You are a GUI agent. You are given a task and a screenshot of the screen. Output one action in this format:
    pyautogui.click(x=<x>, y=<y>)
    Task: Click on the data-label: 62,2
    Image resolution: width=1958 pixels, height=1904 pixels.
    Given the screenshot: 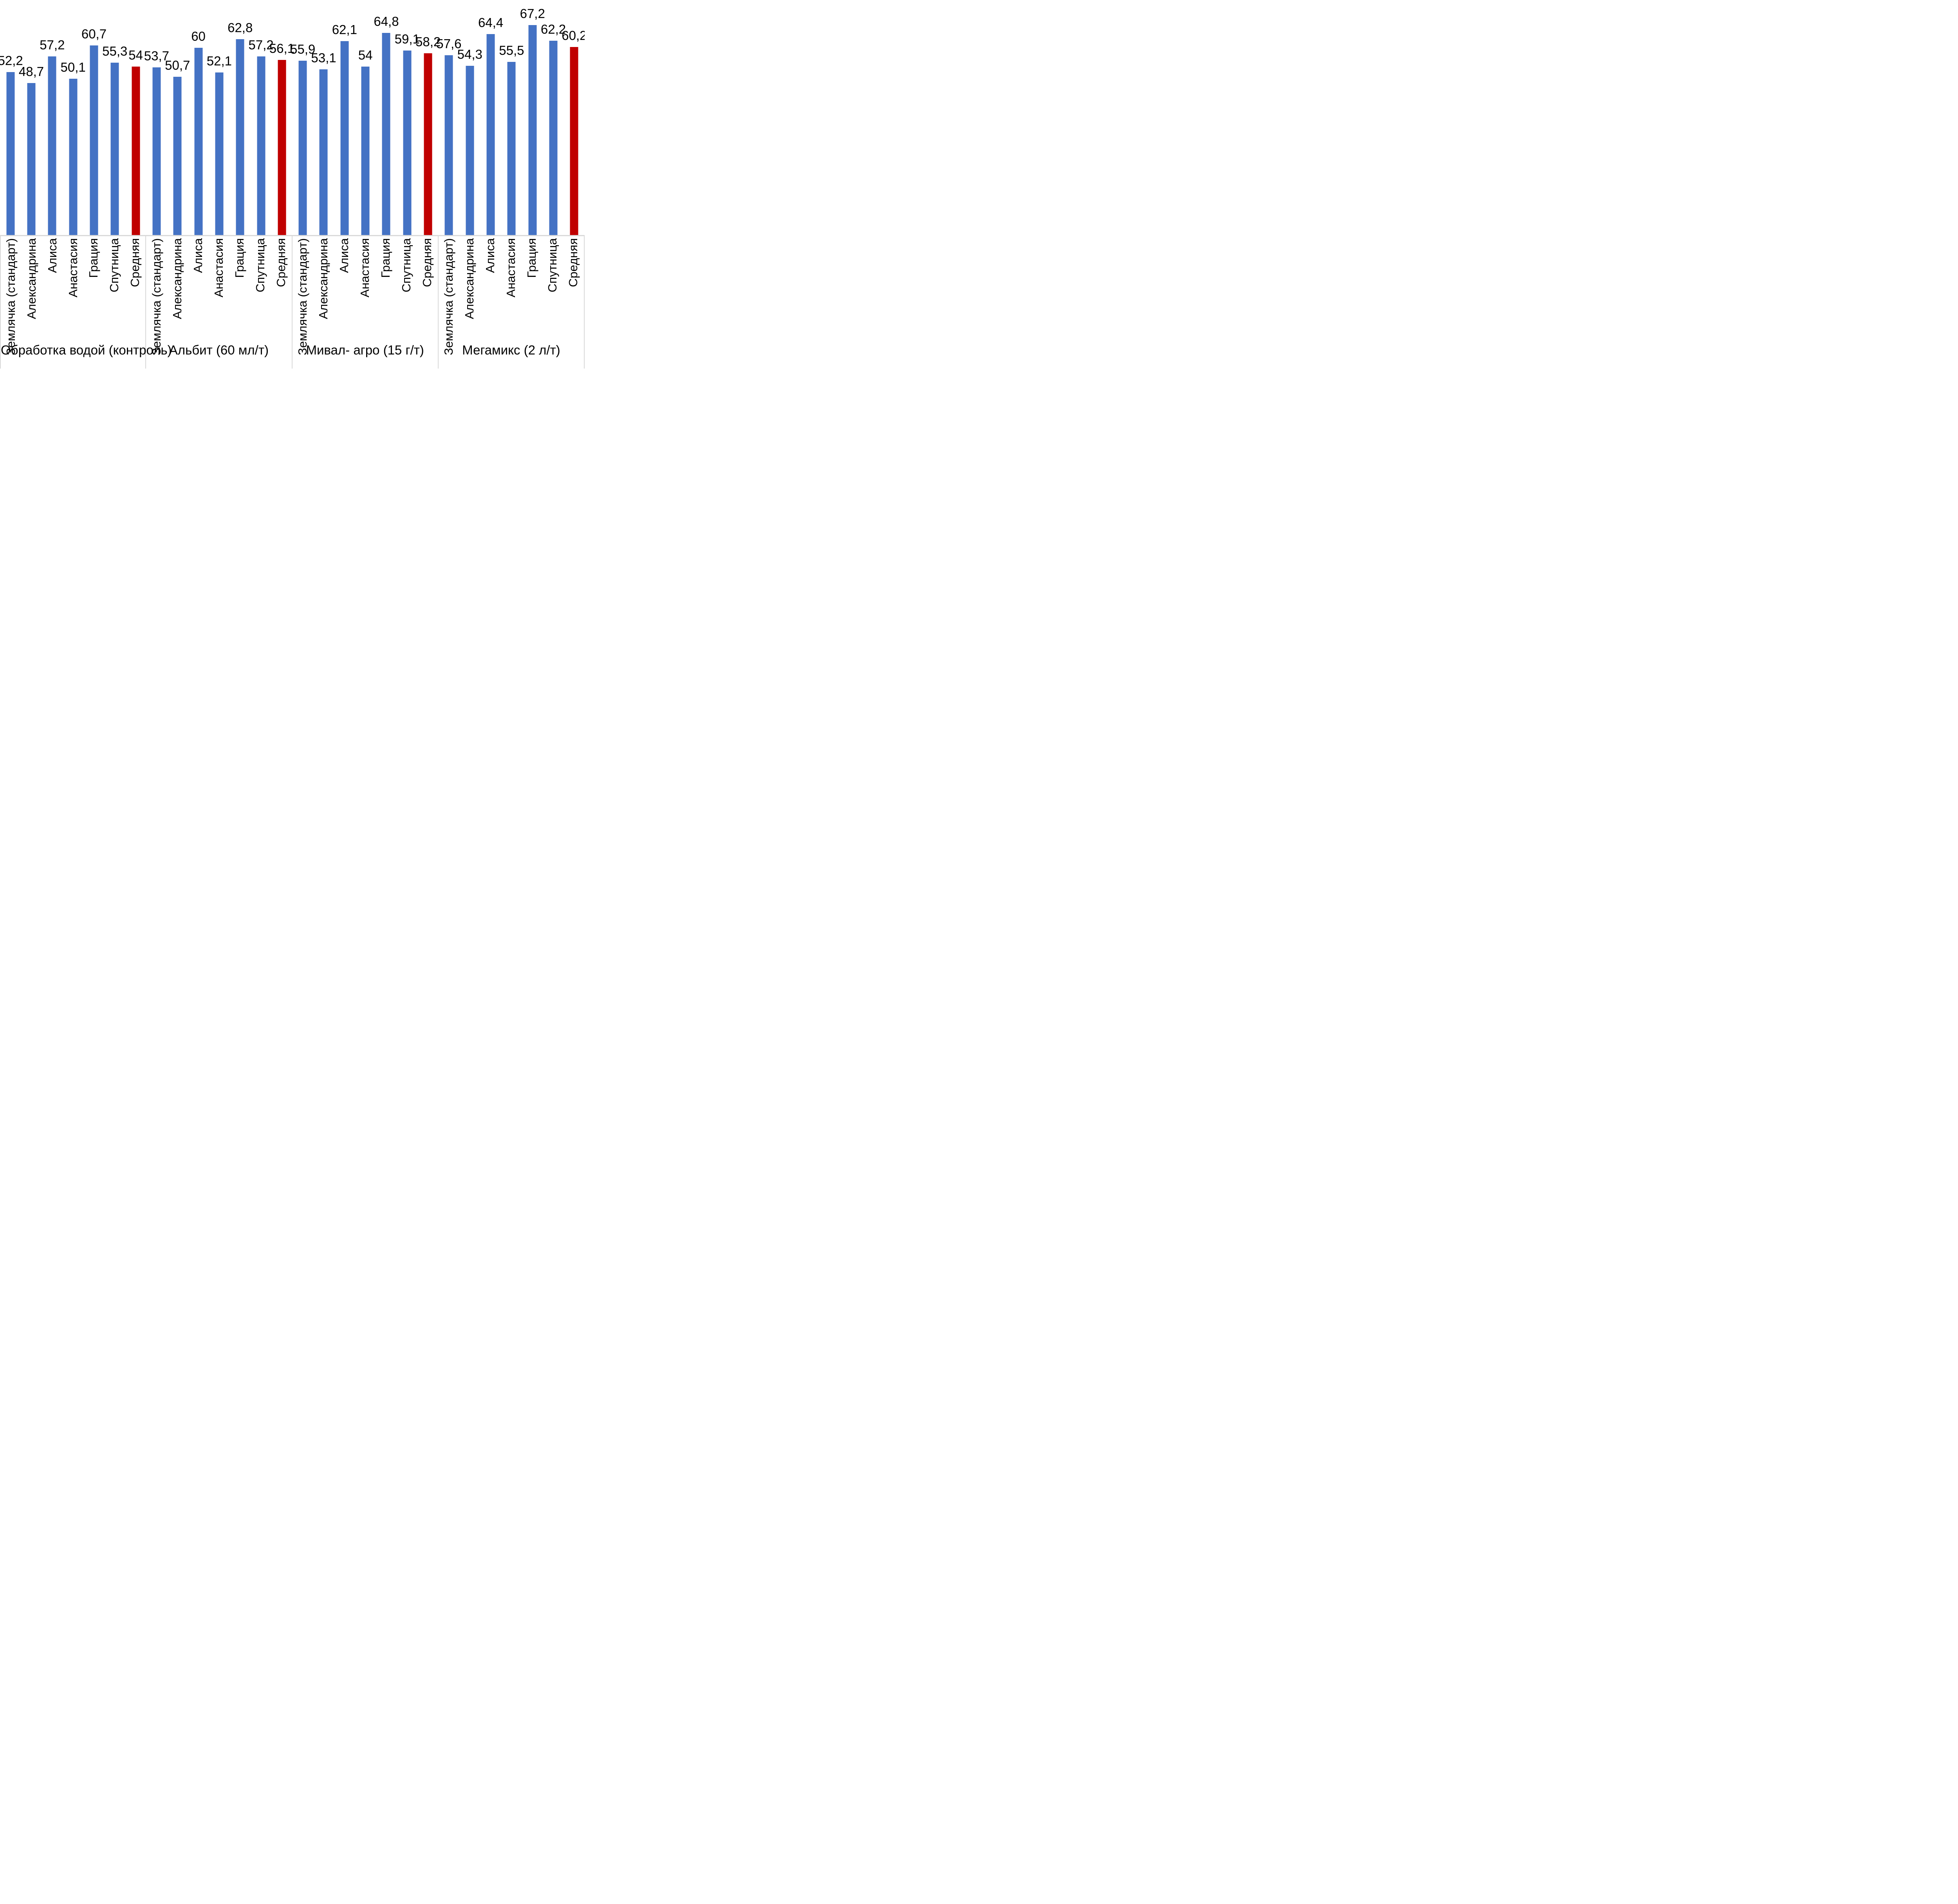 What is the action you would take?
    pyautogui.click(x=553, y=29)
    